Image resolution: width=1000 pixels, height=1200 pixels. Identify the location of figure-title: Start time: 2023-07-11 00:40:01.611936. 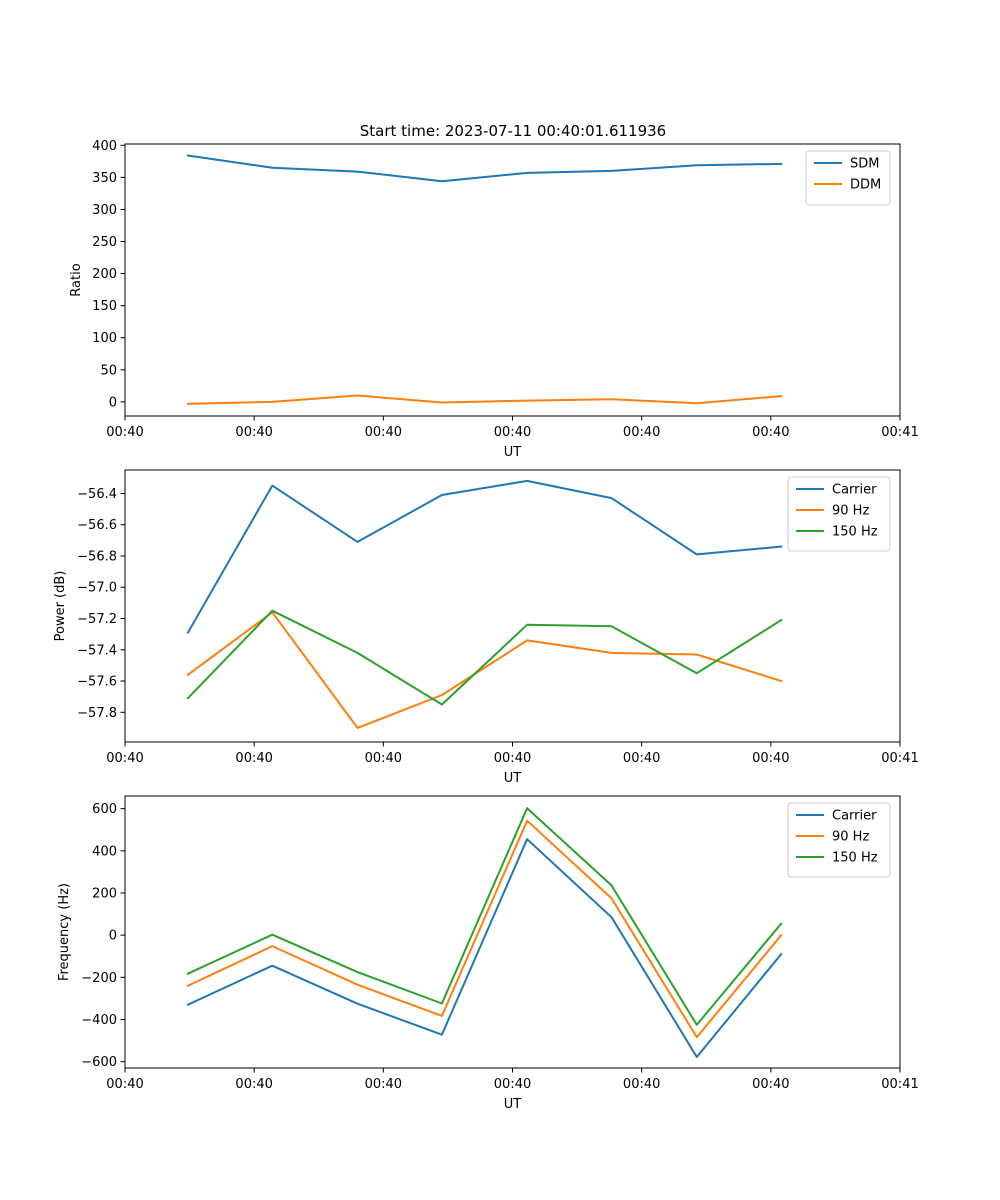
(513, 131).